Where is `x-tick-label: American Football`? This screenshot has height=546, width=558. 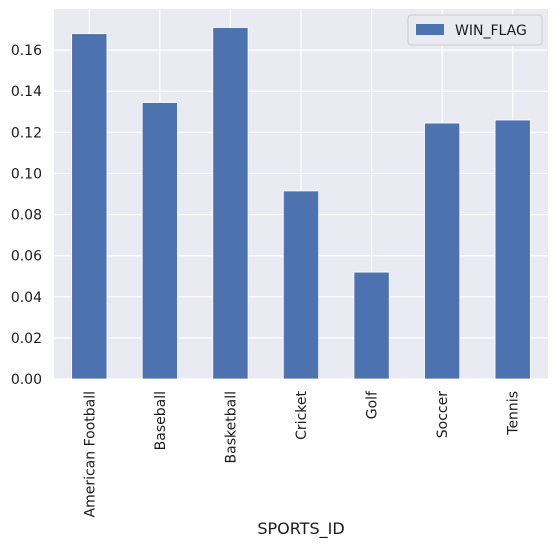
x-tick-label: American Football is located at coordinates (90, 454).